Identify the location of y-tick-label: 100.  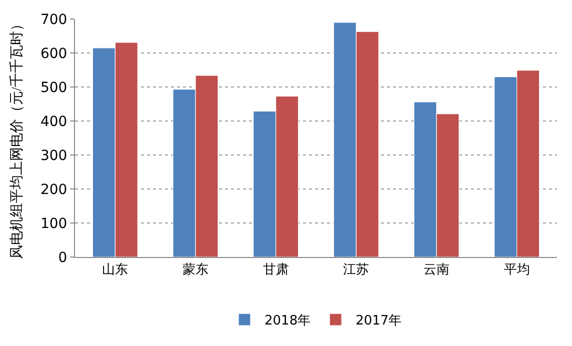
(54, 224).